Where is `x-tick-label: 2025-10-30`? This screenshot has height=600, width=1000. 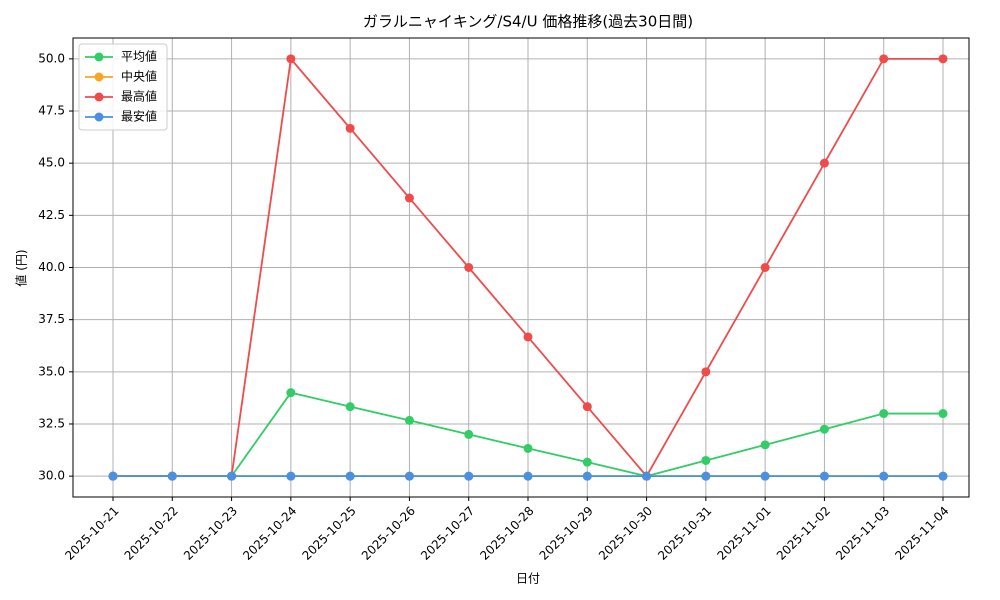
x-tick-label: 2025-10-30 is located at coordinates (625, 533).